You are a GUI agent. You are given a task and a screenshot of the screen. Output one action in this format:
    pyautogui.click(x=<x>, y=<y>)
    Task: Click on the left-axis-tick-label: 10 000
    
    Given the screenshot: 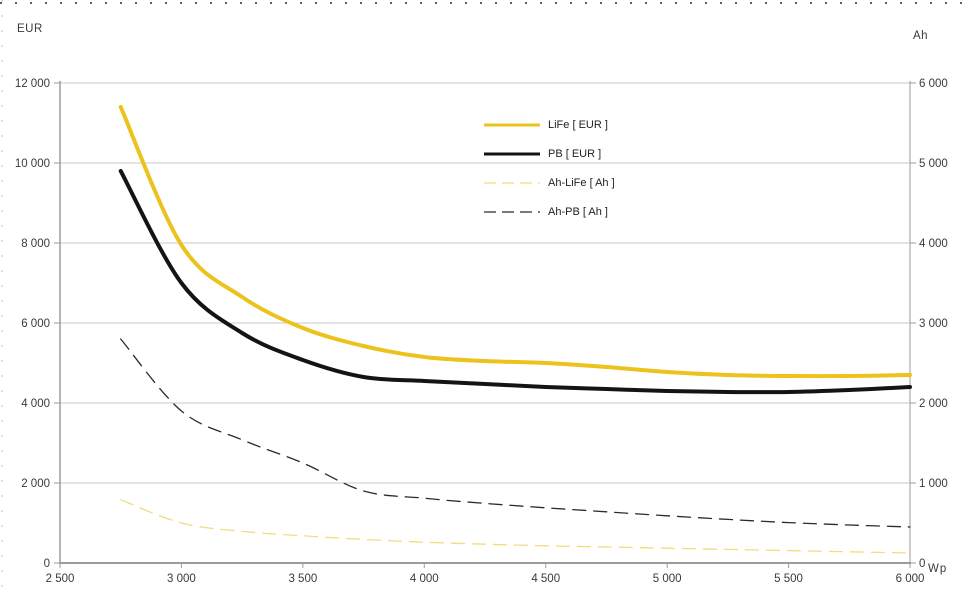 What is the action you would take?
    pyautogui.click(x=32, y=164)
    